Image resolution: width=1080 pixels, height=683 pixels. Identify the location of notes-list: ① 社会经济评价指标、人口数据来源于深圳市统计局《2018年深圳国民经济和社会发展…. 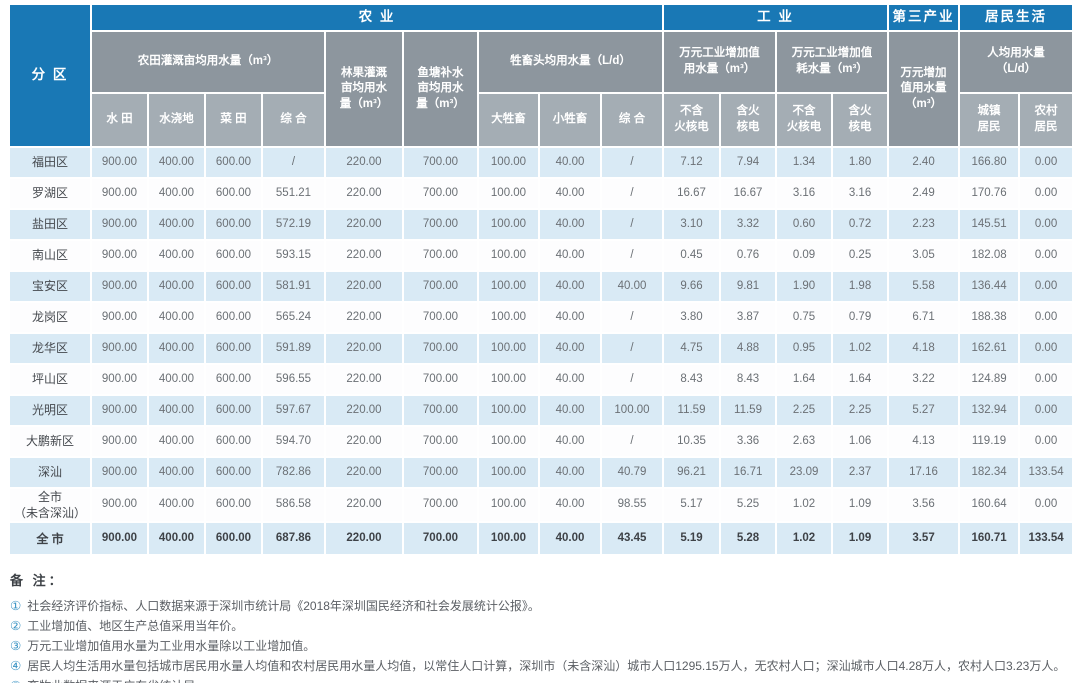
(540, 639).